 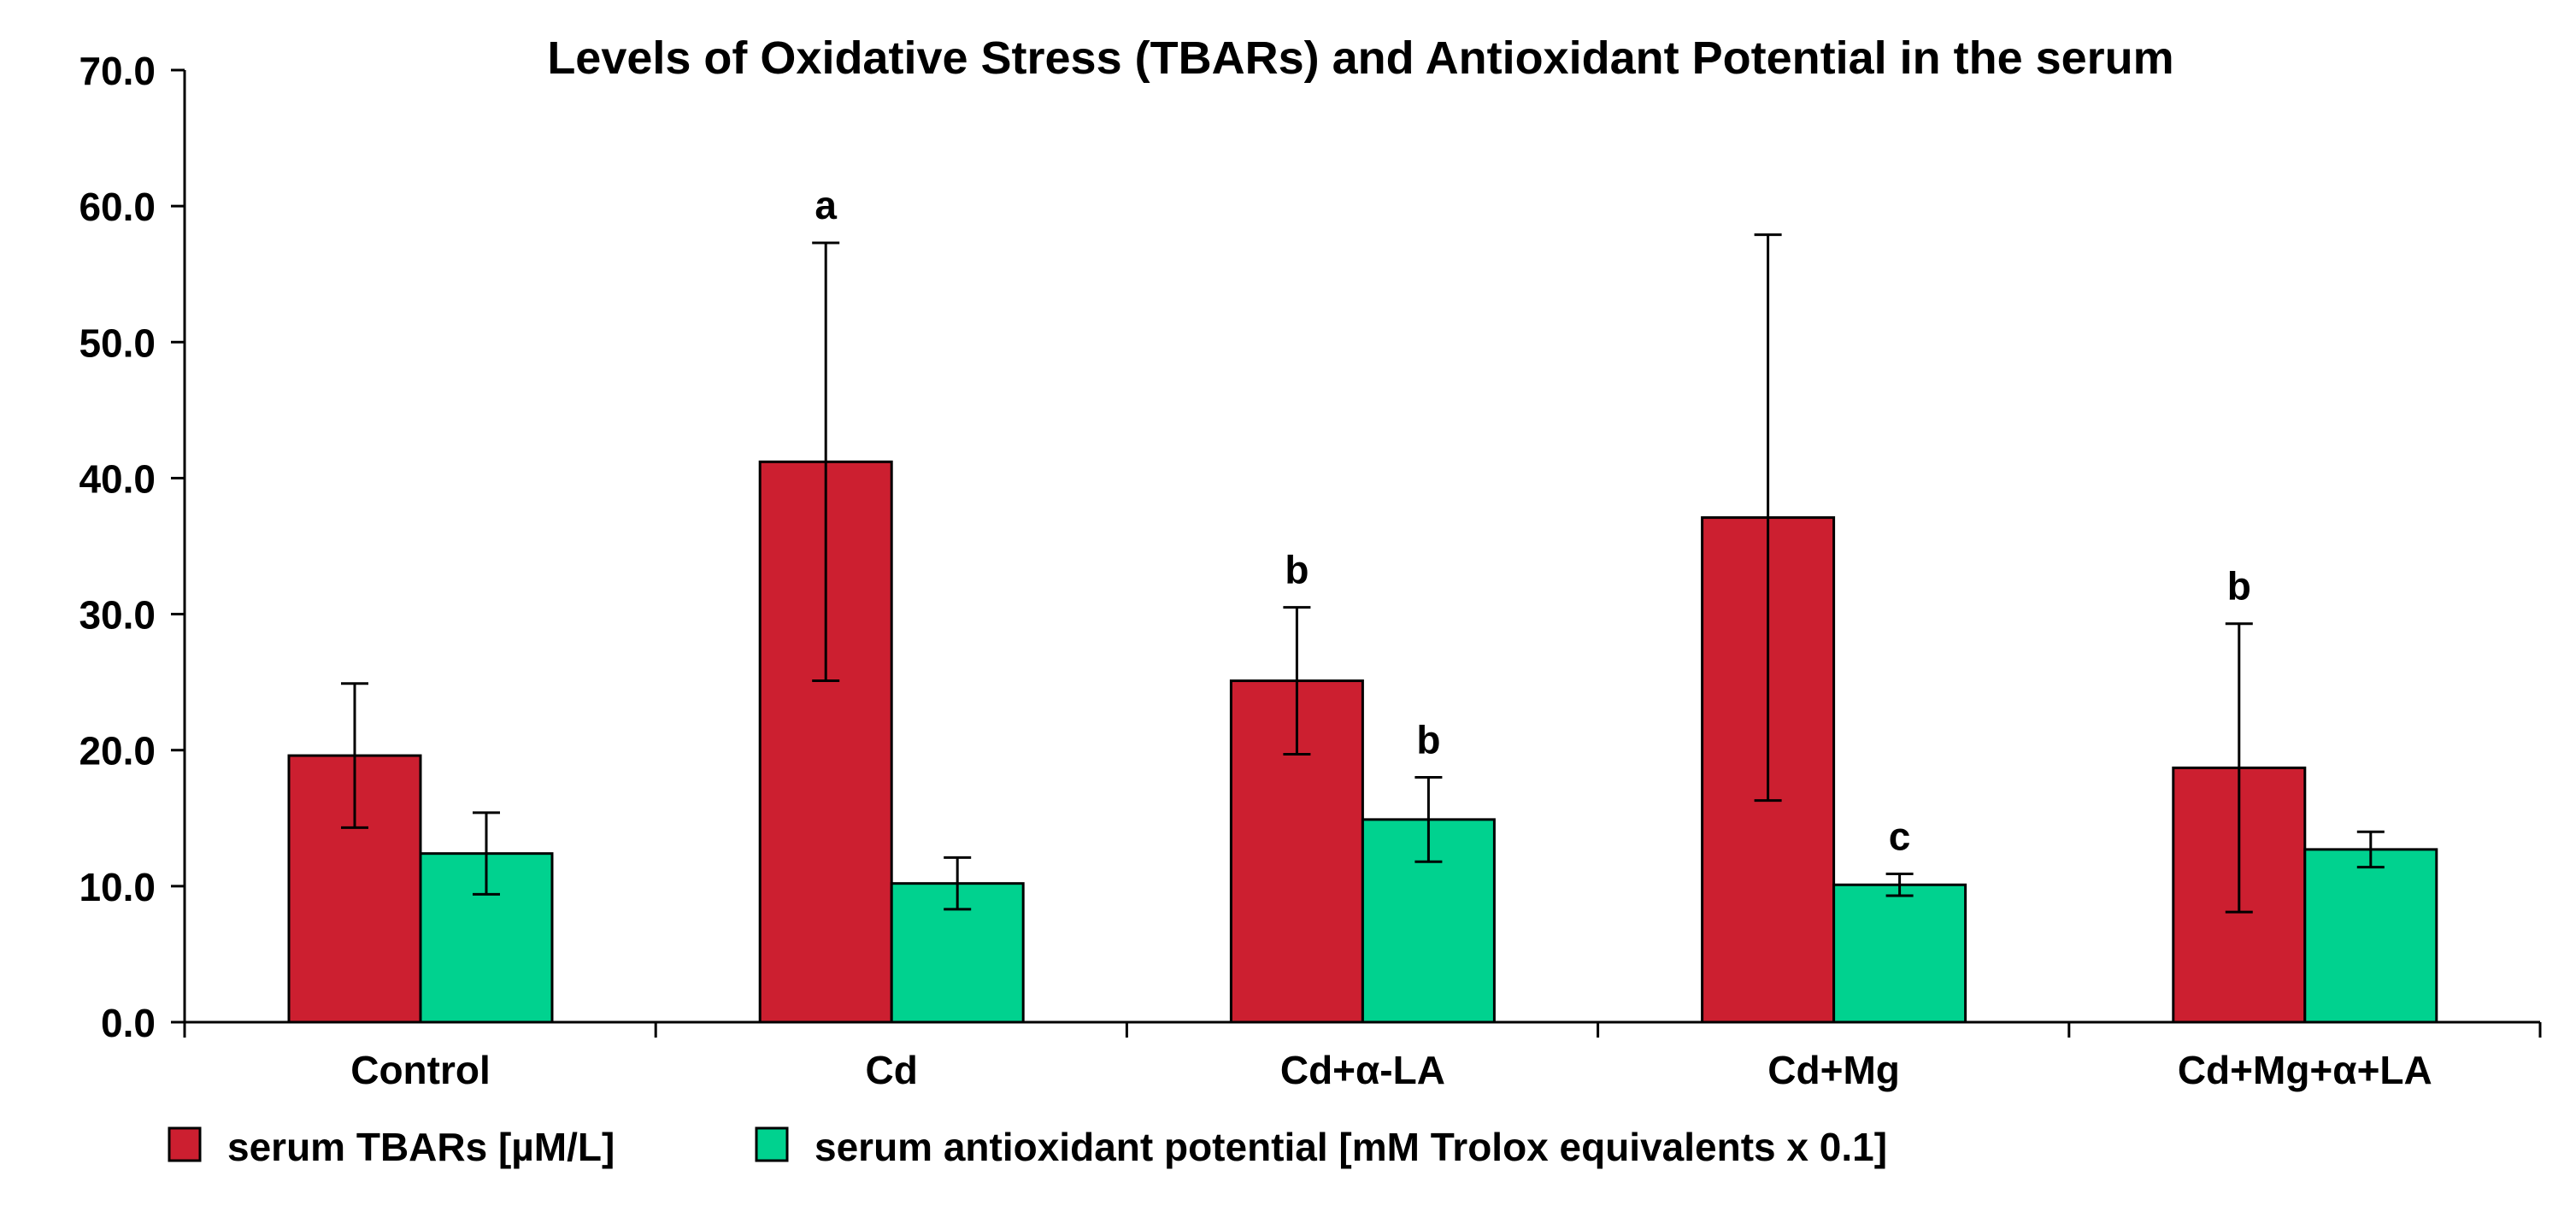 What do you see at coordinates (117, 71) in the screenshot?
I see `y-tick-label: 70.0` at bounding box center [117, 71].